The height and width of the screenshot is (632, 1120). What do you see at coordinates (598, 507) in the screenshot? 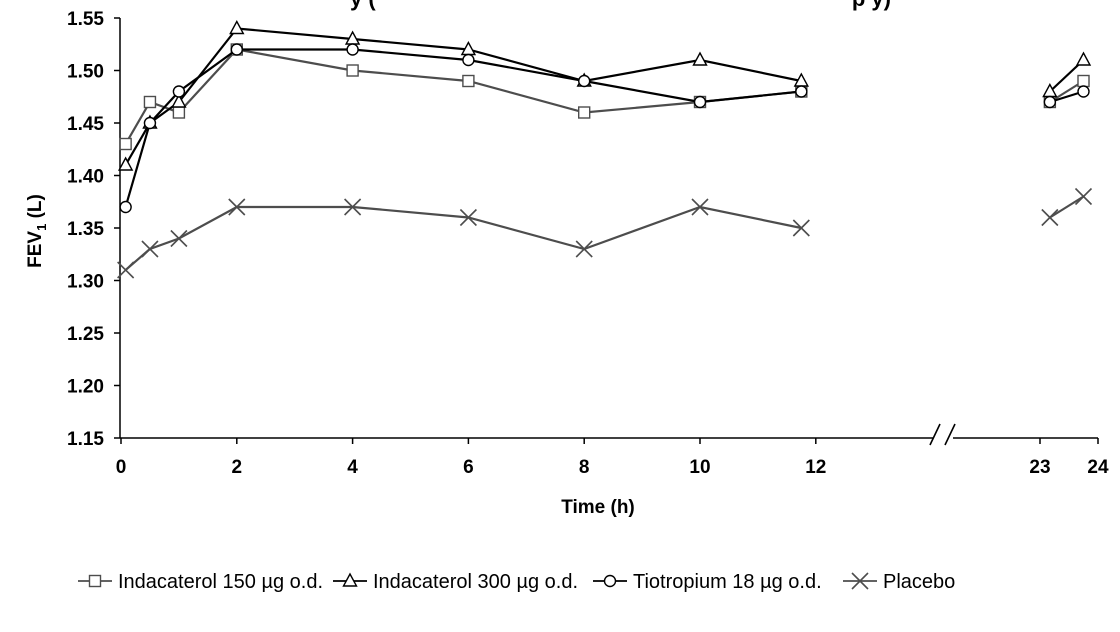
I see `x-axis-title: Time (h)` at bounding box center [598, 507].